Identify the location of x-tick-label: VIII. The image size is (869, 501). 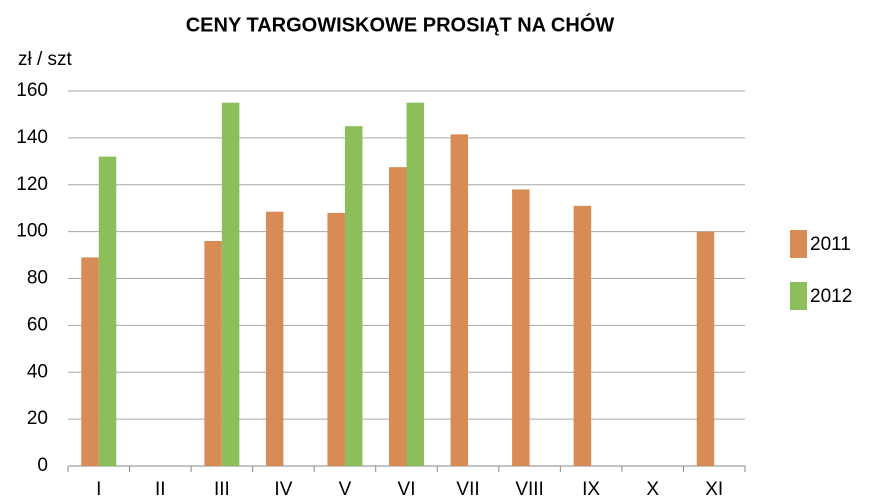
(529, 489).